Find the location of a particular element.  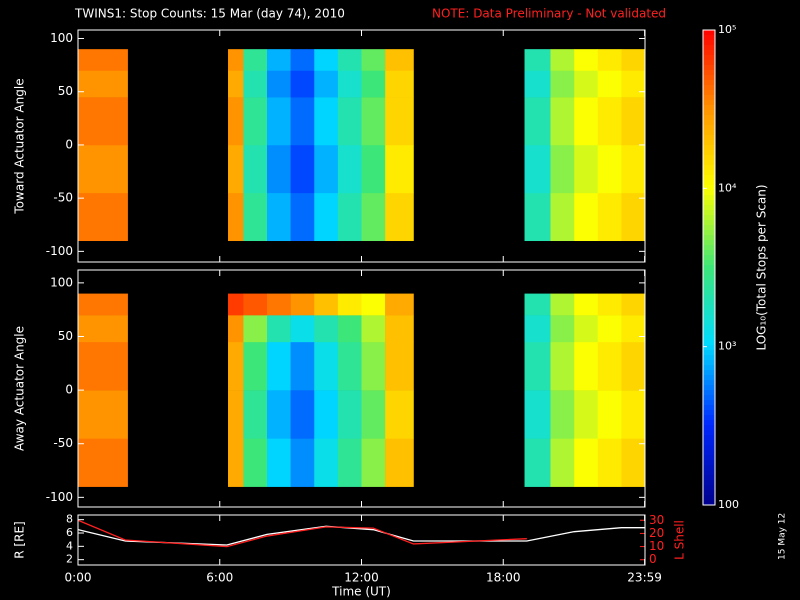

y-tick-label: 2 is located at coordinates (69, 559).